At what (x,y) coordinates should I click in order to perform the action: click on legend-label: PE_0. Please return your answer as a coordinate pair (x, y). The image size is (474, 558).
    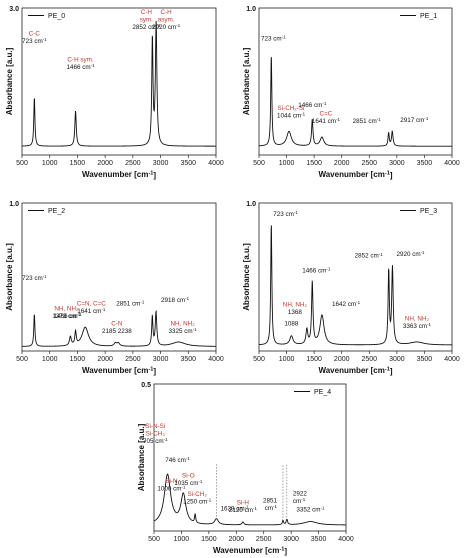
    Looking at the image, I should click on (56, 16).